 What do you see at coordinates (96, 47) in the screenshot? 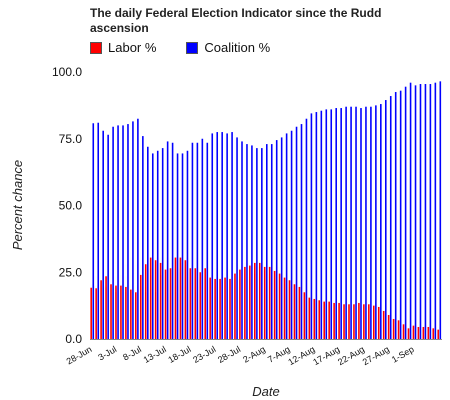
I see `legend-swatch-labor` at bounding box center [96, 47].